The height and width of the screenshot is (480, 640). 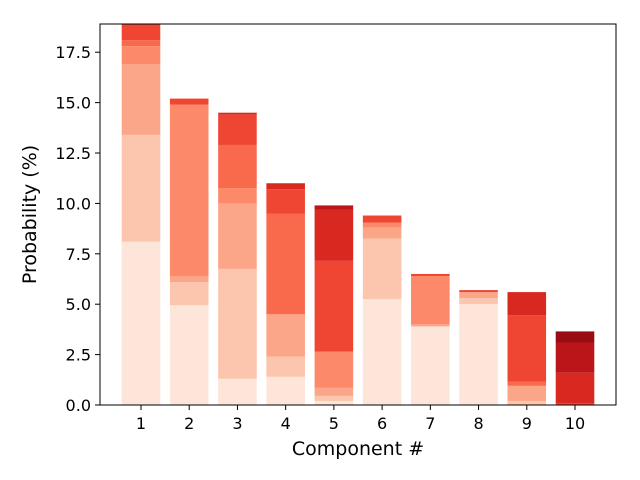 What do you see at coordinates (237, 423) in the screenshot?
I see `x-tick-label: 3` at bounding box center [237, 423].